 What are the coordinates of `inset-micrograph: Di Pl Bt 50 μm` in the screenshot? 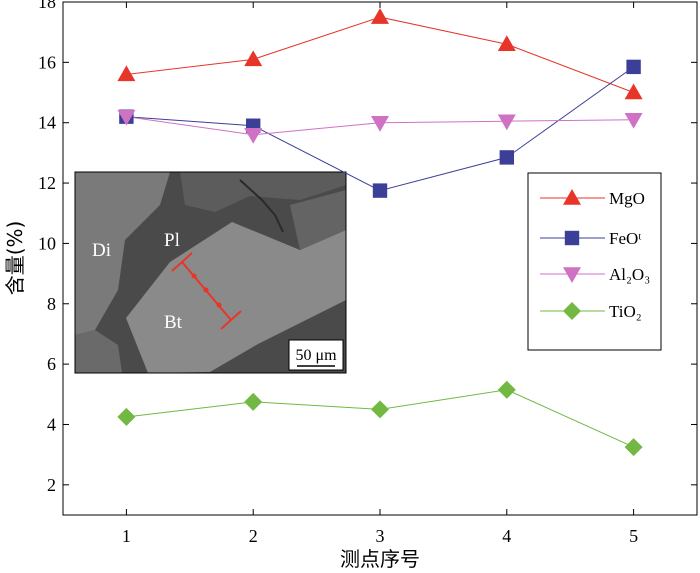 It's located at (210, 272).